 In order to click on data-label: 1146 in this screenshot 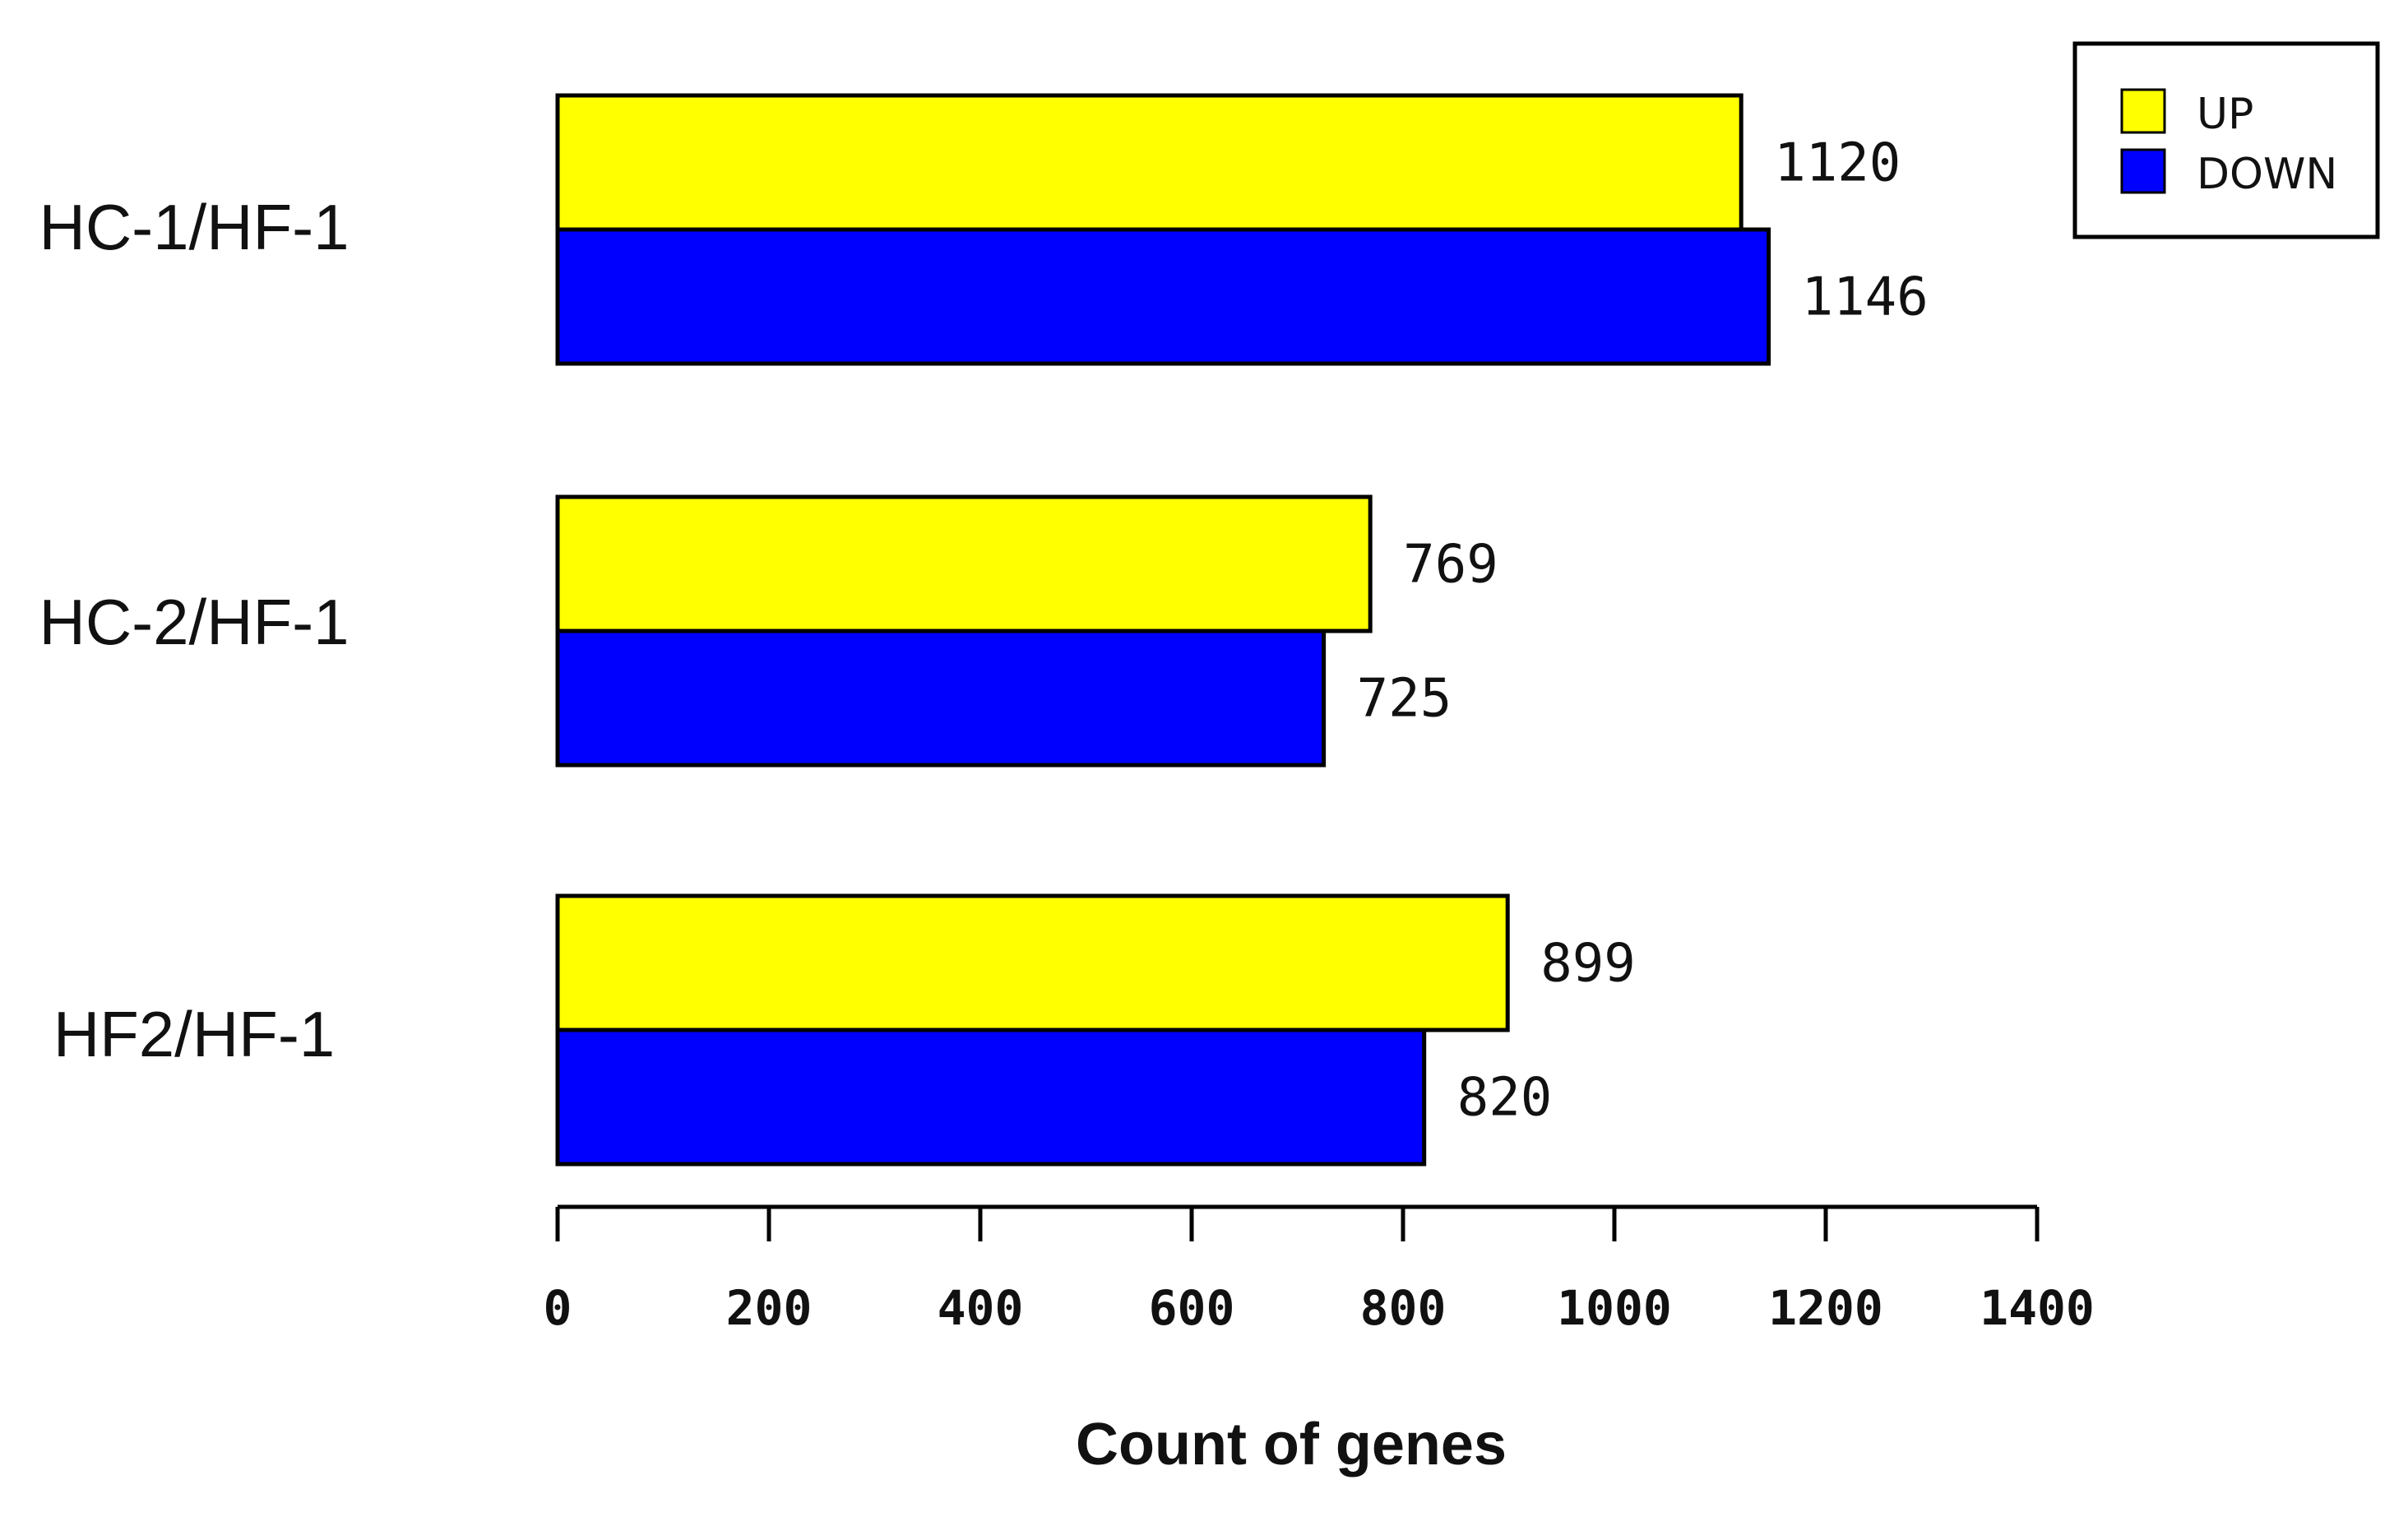, I will do `click(1866, 297)`.